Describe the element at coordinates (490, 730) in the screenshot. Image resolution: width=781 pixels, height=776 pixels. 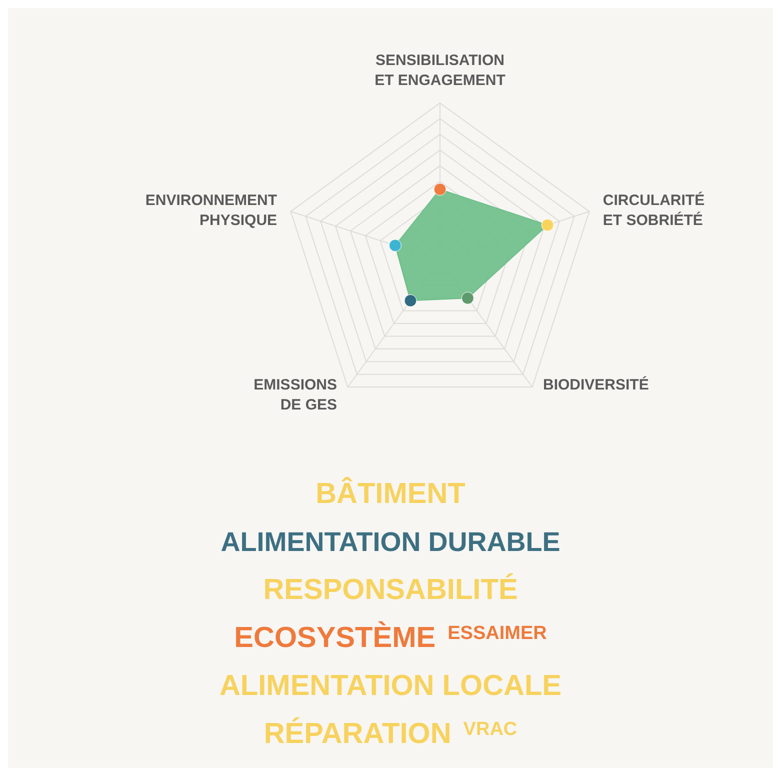
I see `text: VRAC` at that location.